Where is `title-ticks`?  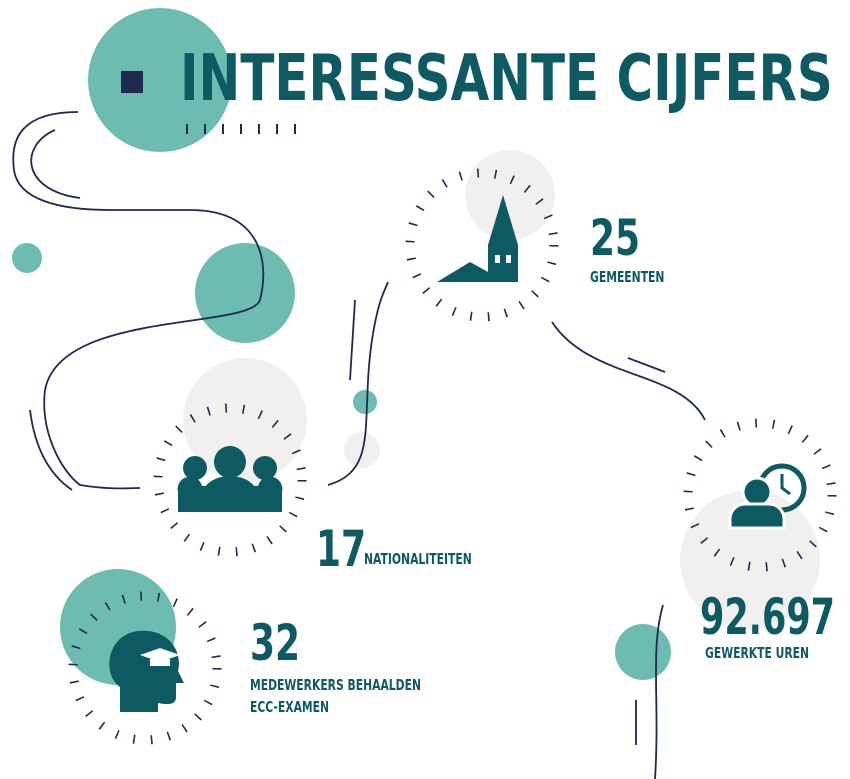
title-ticks is located at coordinates (241, 129).